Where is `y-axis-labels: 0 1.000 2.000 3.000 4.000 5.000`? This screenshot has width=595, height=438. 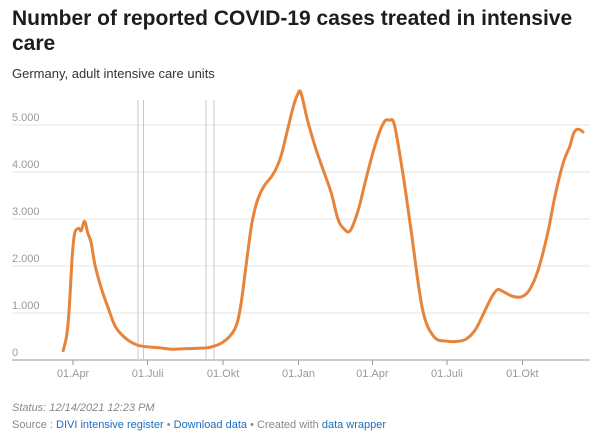 y-axis-labels: 0 1.000 2.000 3.000 4.000 5.000 is located at coordinates (26, 235).